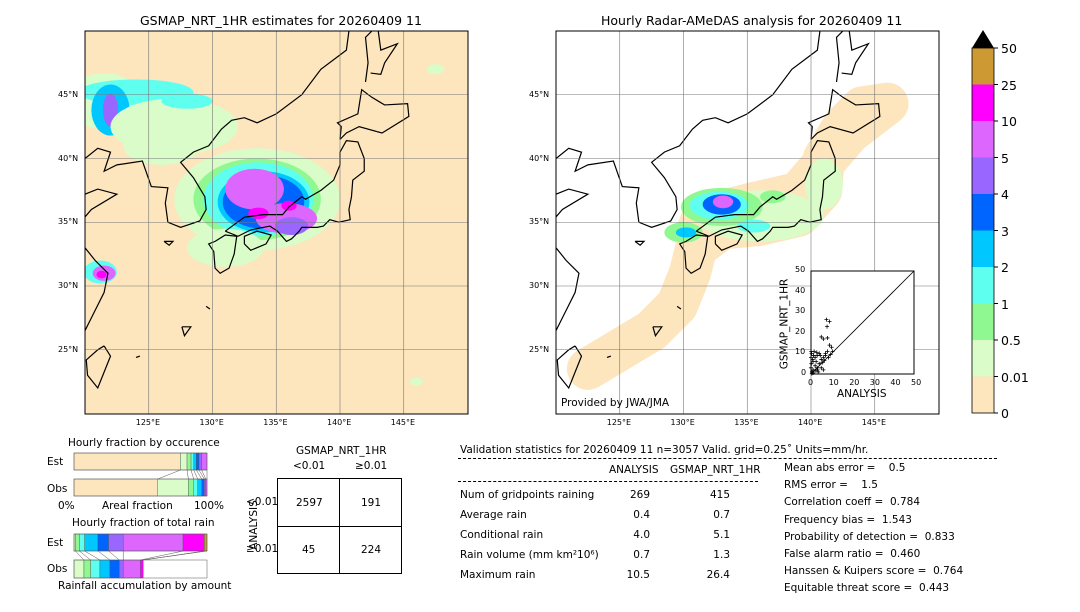 The image size is (1080, 612). I want to click on right-map-lon-label: 145°E, so click(874, 422).